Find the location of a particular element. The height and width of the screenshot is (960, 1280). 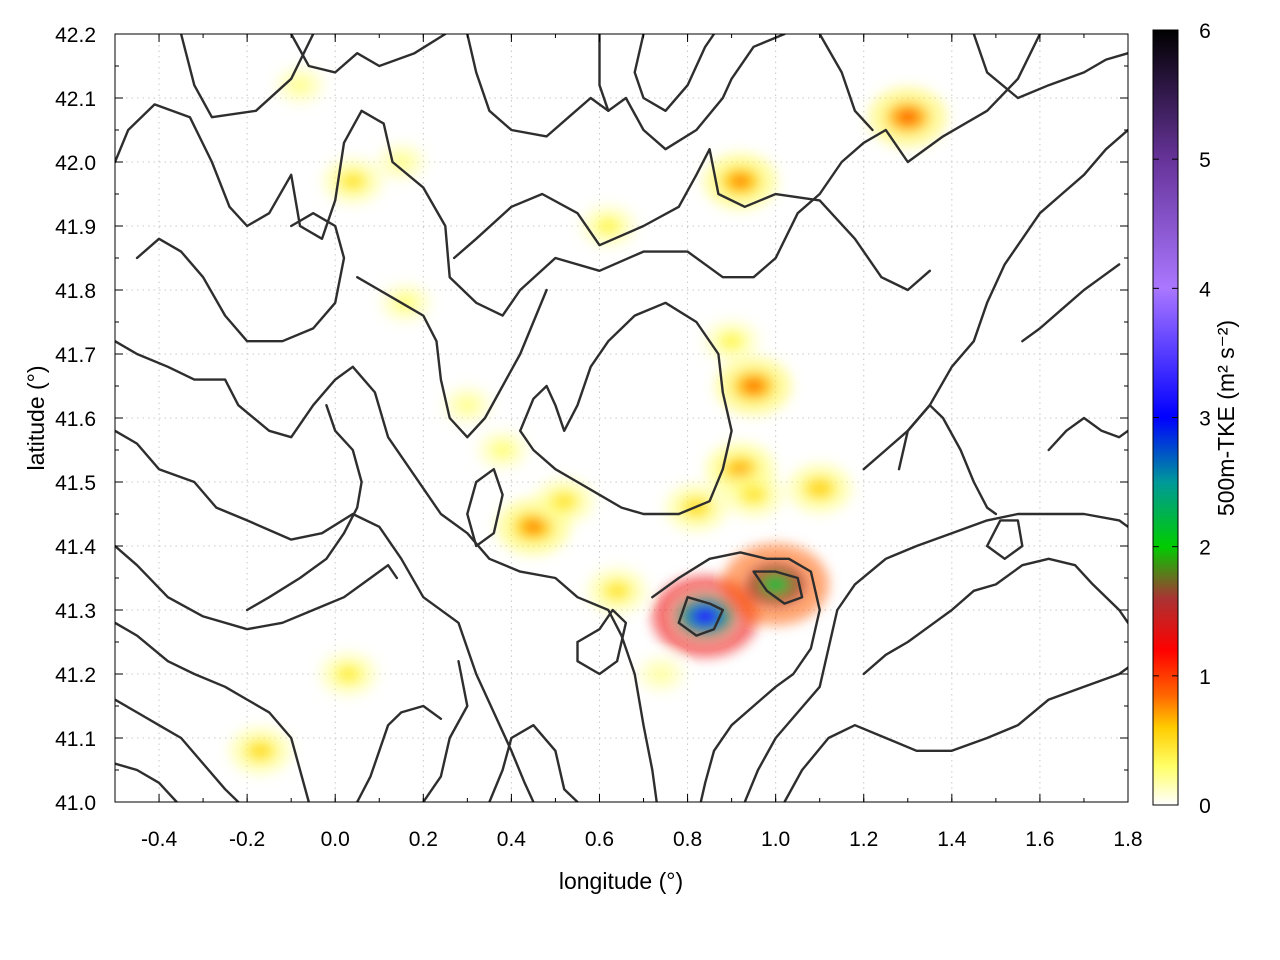

colorbar-tick-label: 2 is located at coordinates (1205, 548).